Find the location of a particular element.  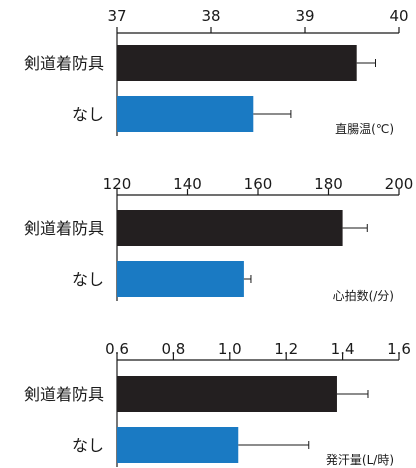

x-tick-label: 1.0 is located at coordinates (230, 349).